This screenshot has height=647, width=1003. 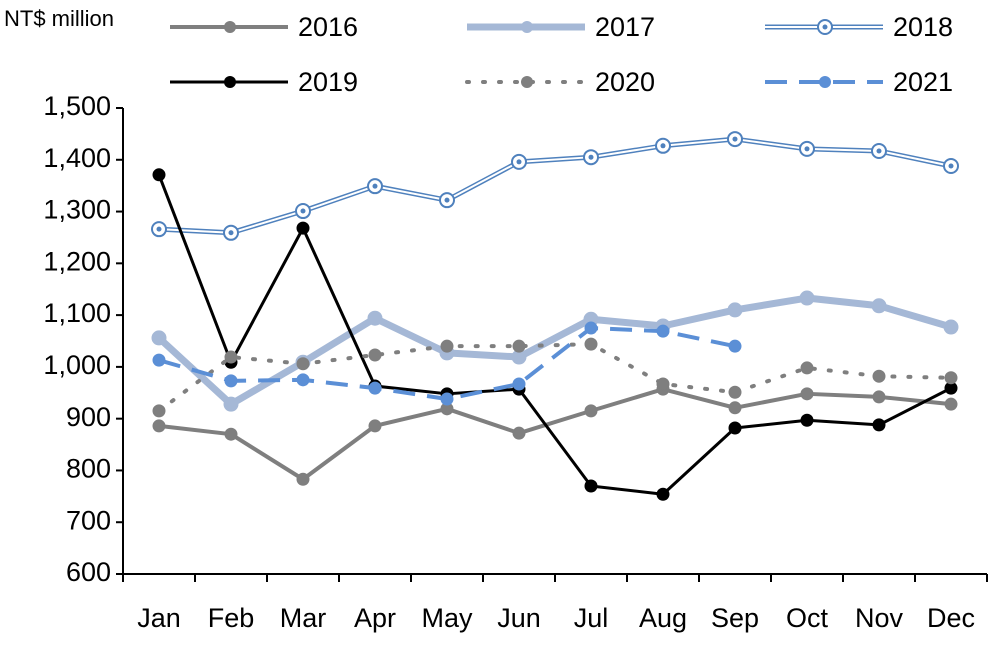 I want to click on x-tick-label: Oct, so click(x=807, y=618).